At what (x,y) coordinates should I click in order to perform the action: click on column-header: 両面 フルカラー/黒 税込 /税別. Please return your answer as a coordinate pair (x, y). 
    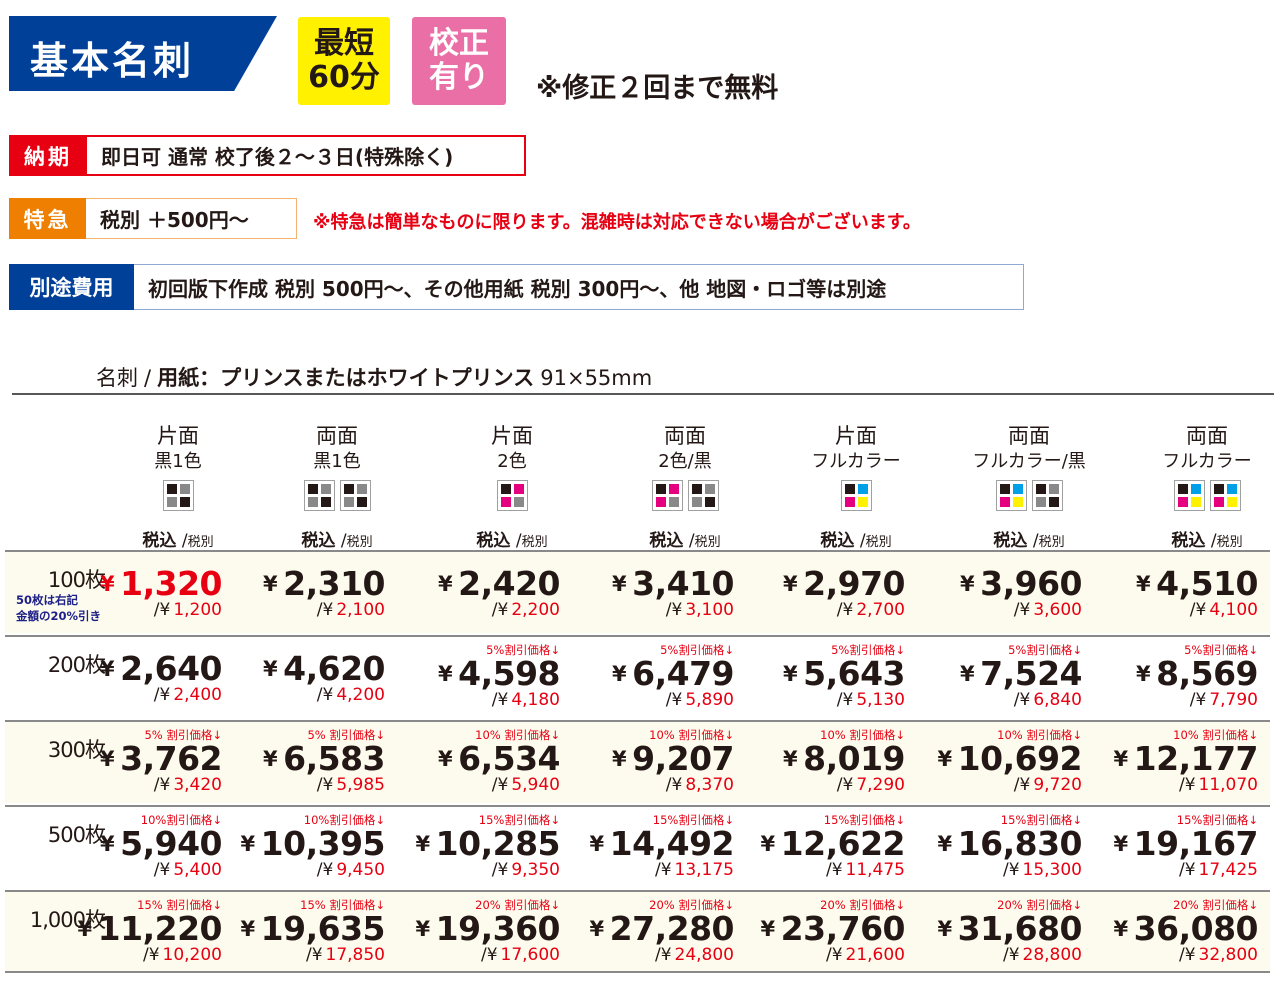
    Looking at the image, I should click on (1029, 487).